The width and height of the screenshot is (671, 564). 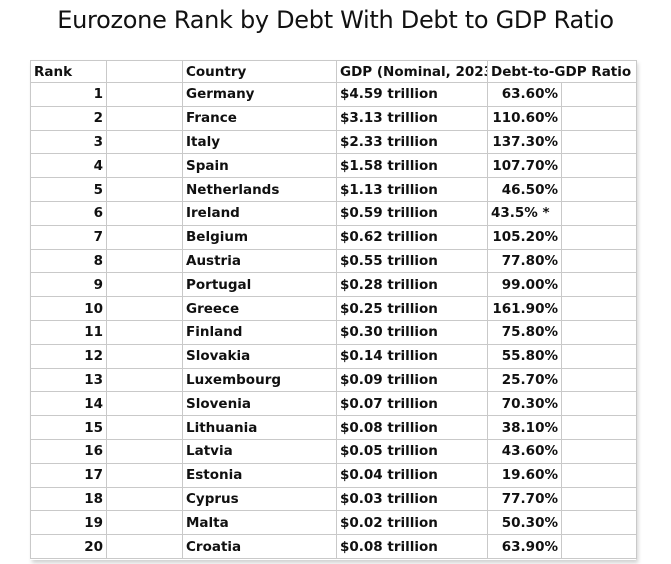 What do you see at coordinates (524, 261) in the screenshot?
I see `ratio-cell: 77.80%` at bounding box center [524, 261].